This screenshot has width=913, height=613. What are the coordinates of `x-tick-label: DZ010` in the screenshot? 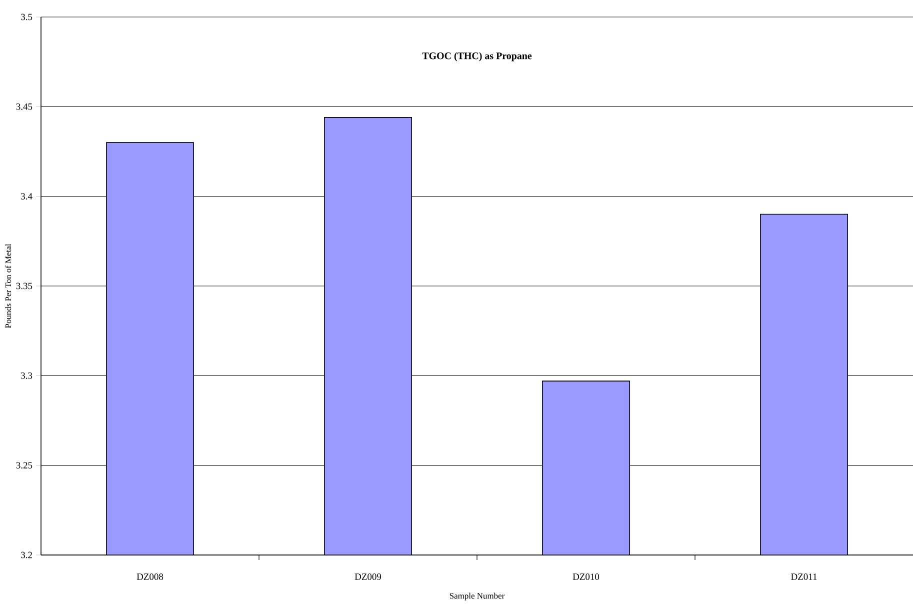 It's located at (586, 577).